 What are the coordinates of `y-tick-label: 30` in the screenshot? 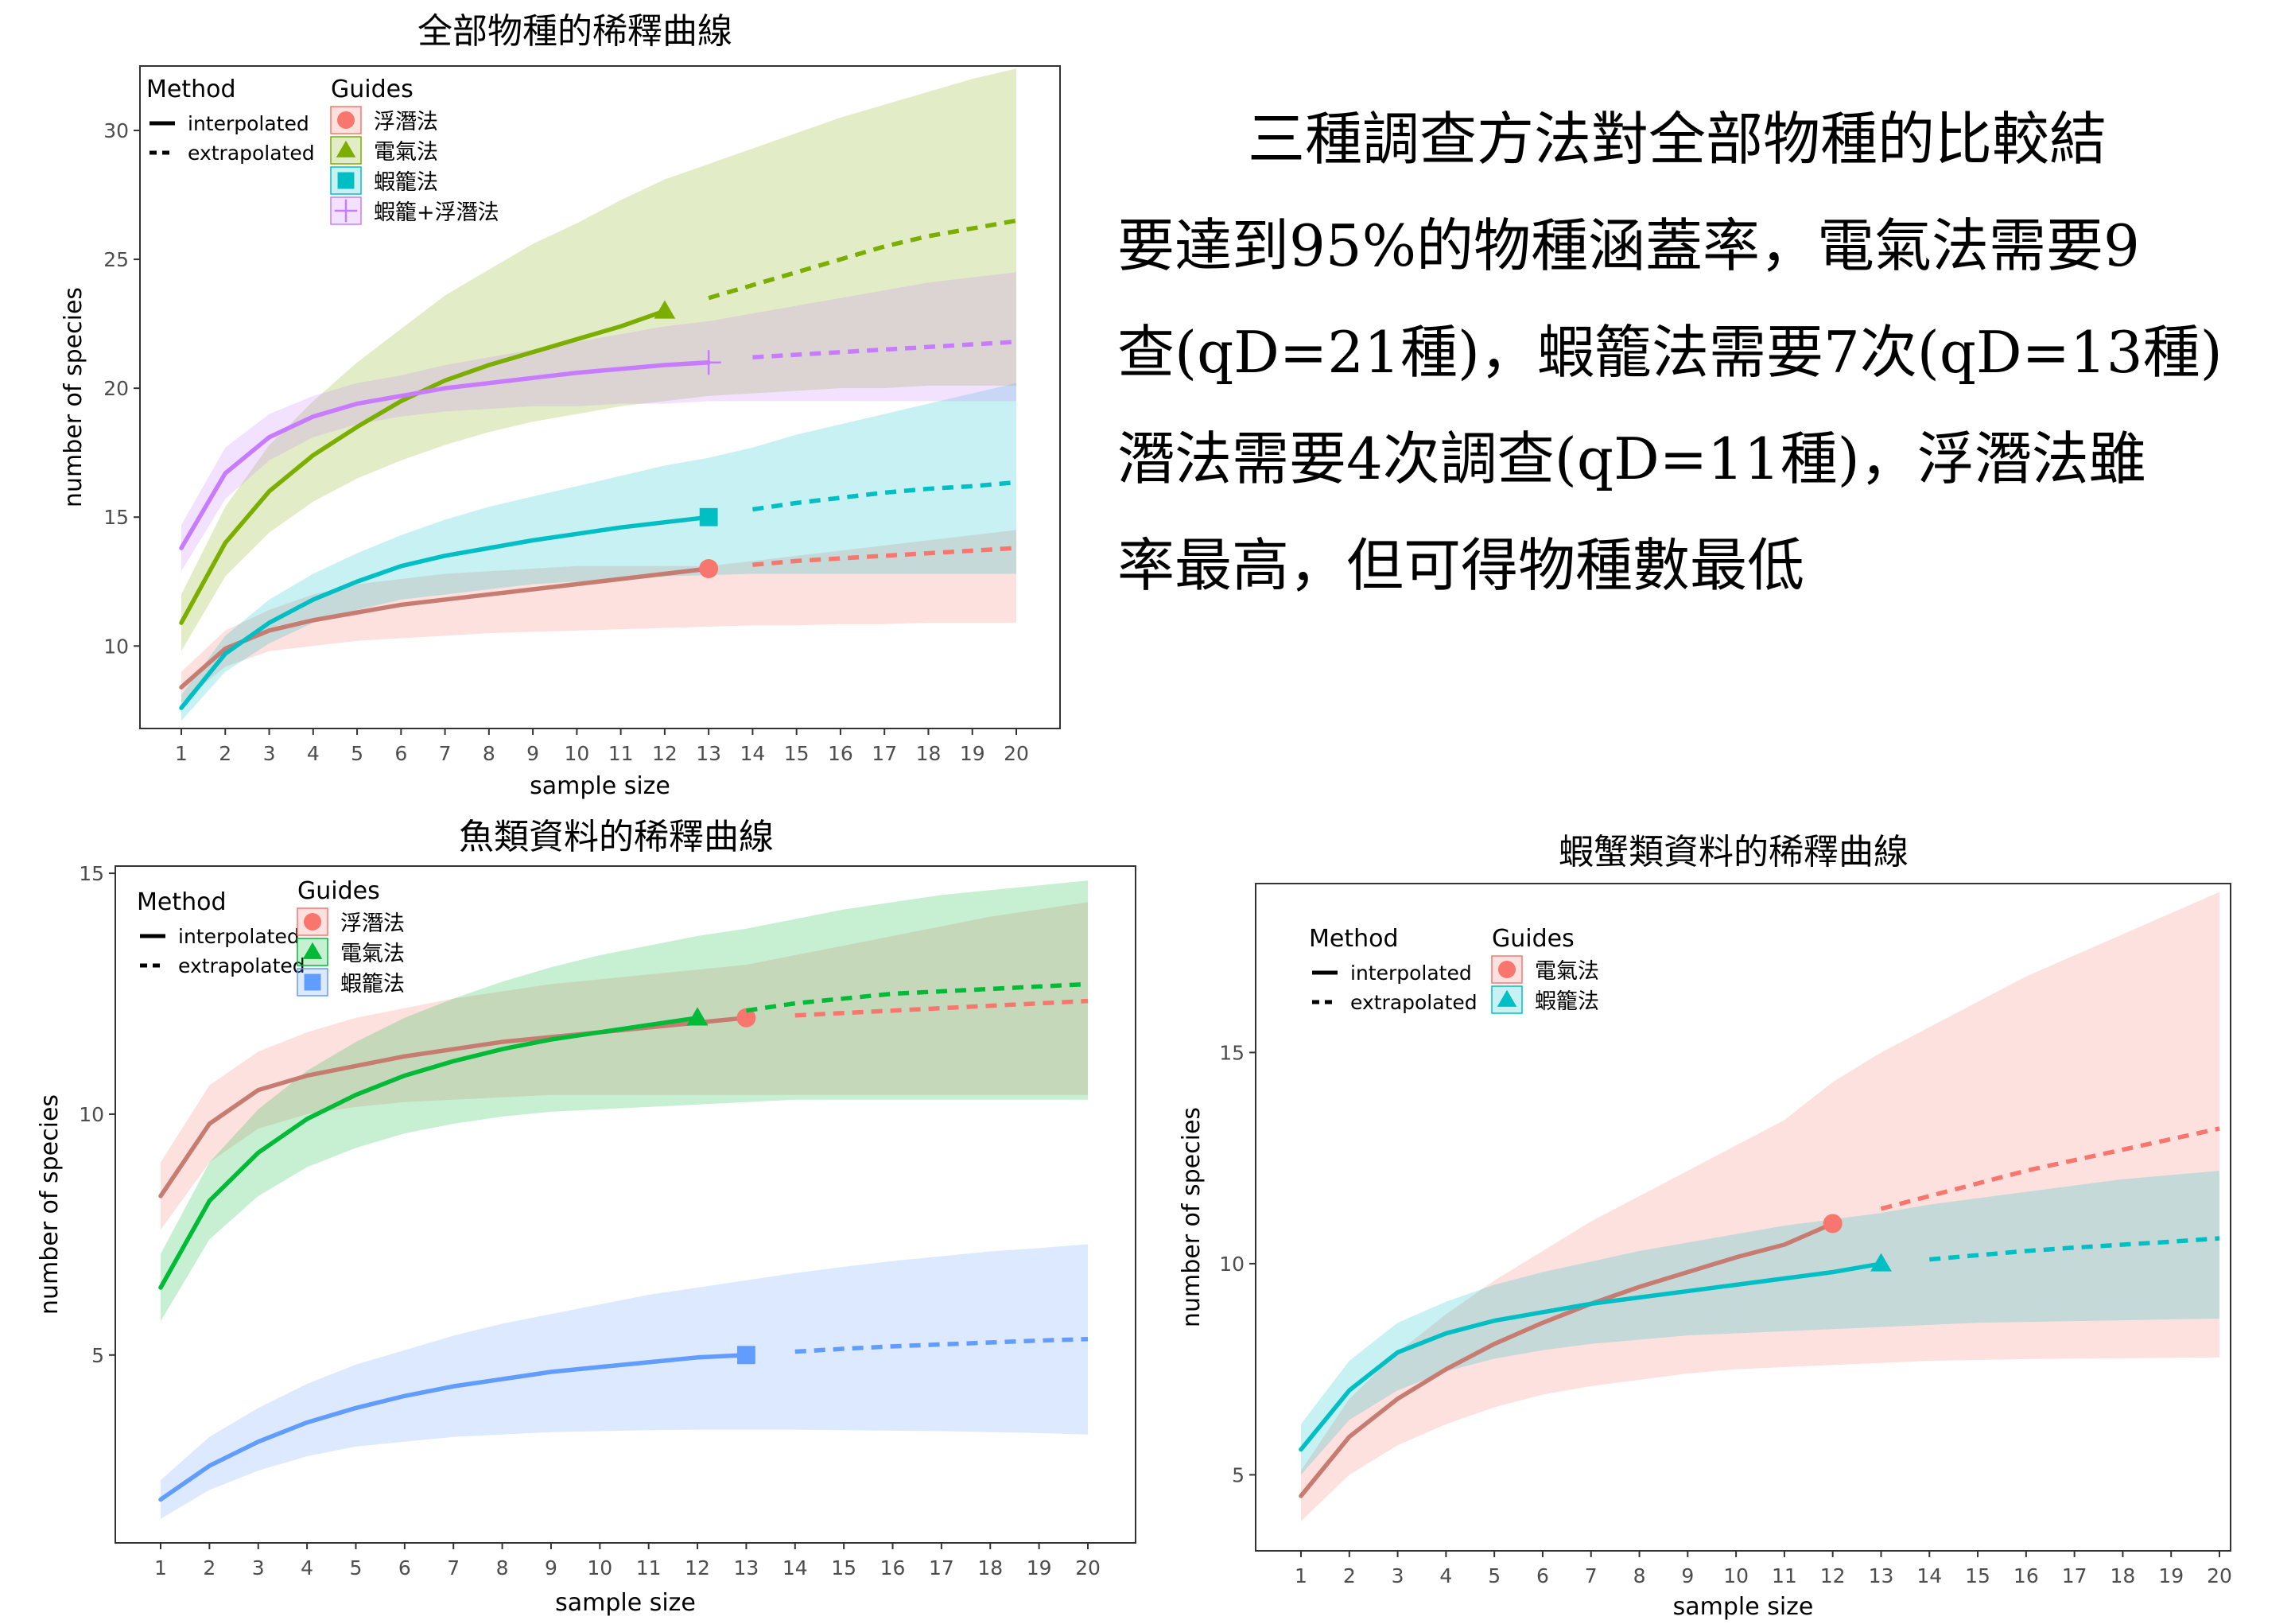 It's located at (116, 130).